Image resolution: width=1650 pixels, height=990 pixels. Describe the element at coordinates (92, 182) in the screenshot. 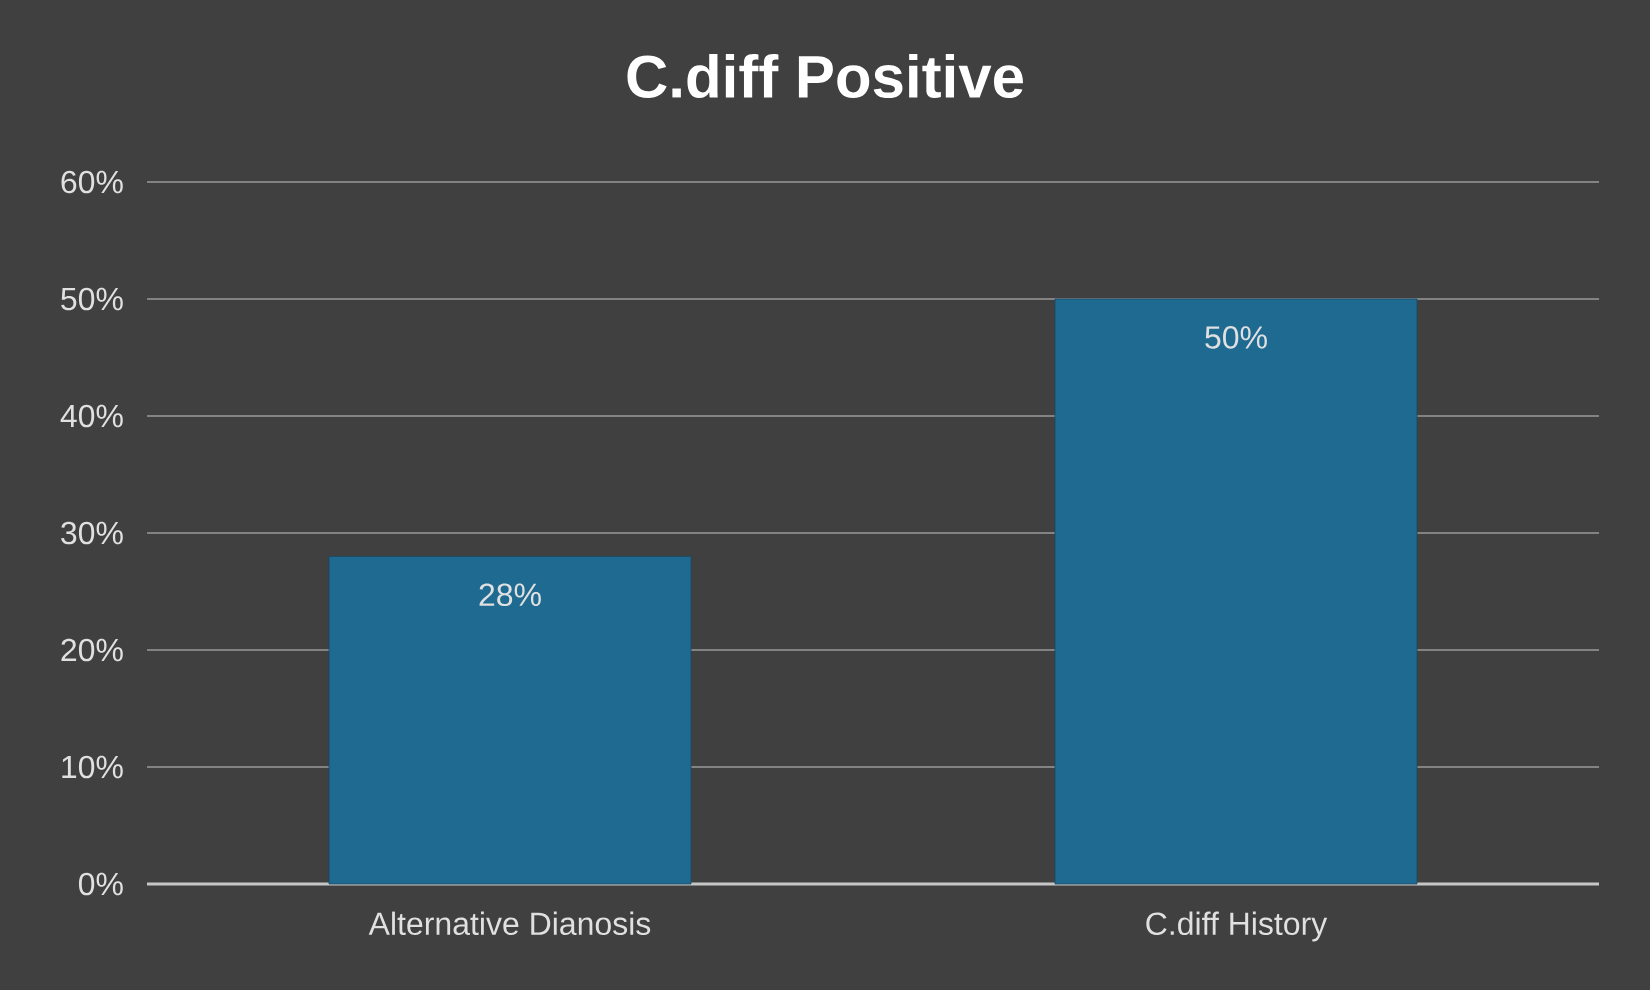

I see `y-tick-label: 60%` at that location.